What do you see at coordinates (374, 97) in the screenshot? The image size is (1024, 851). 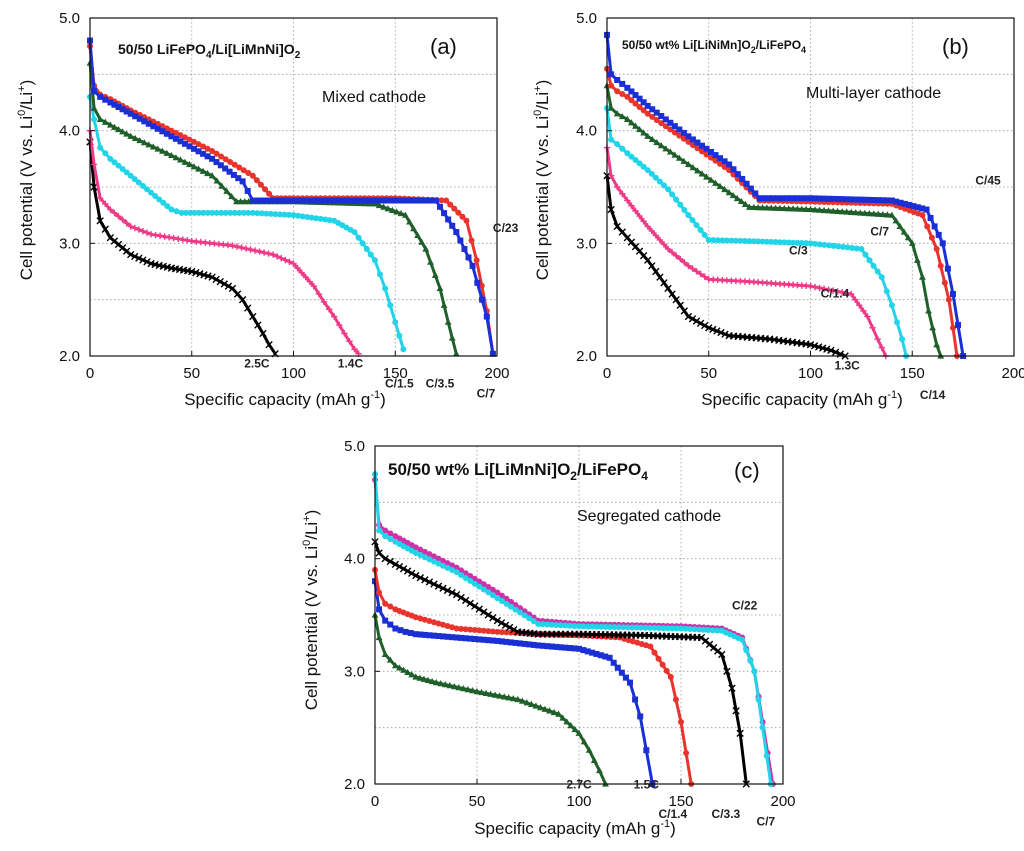 I see `panel-a-note: Mixed cathode` at bounding box center [374, 97].